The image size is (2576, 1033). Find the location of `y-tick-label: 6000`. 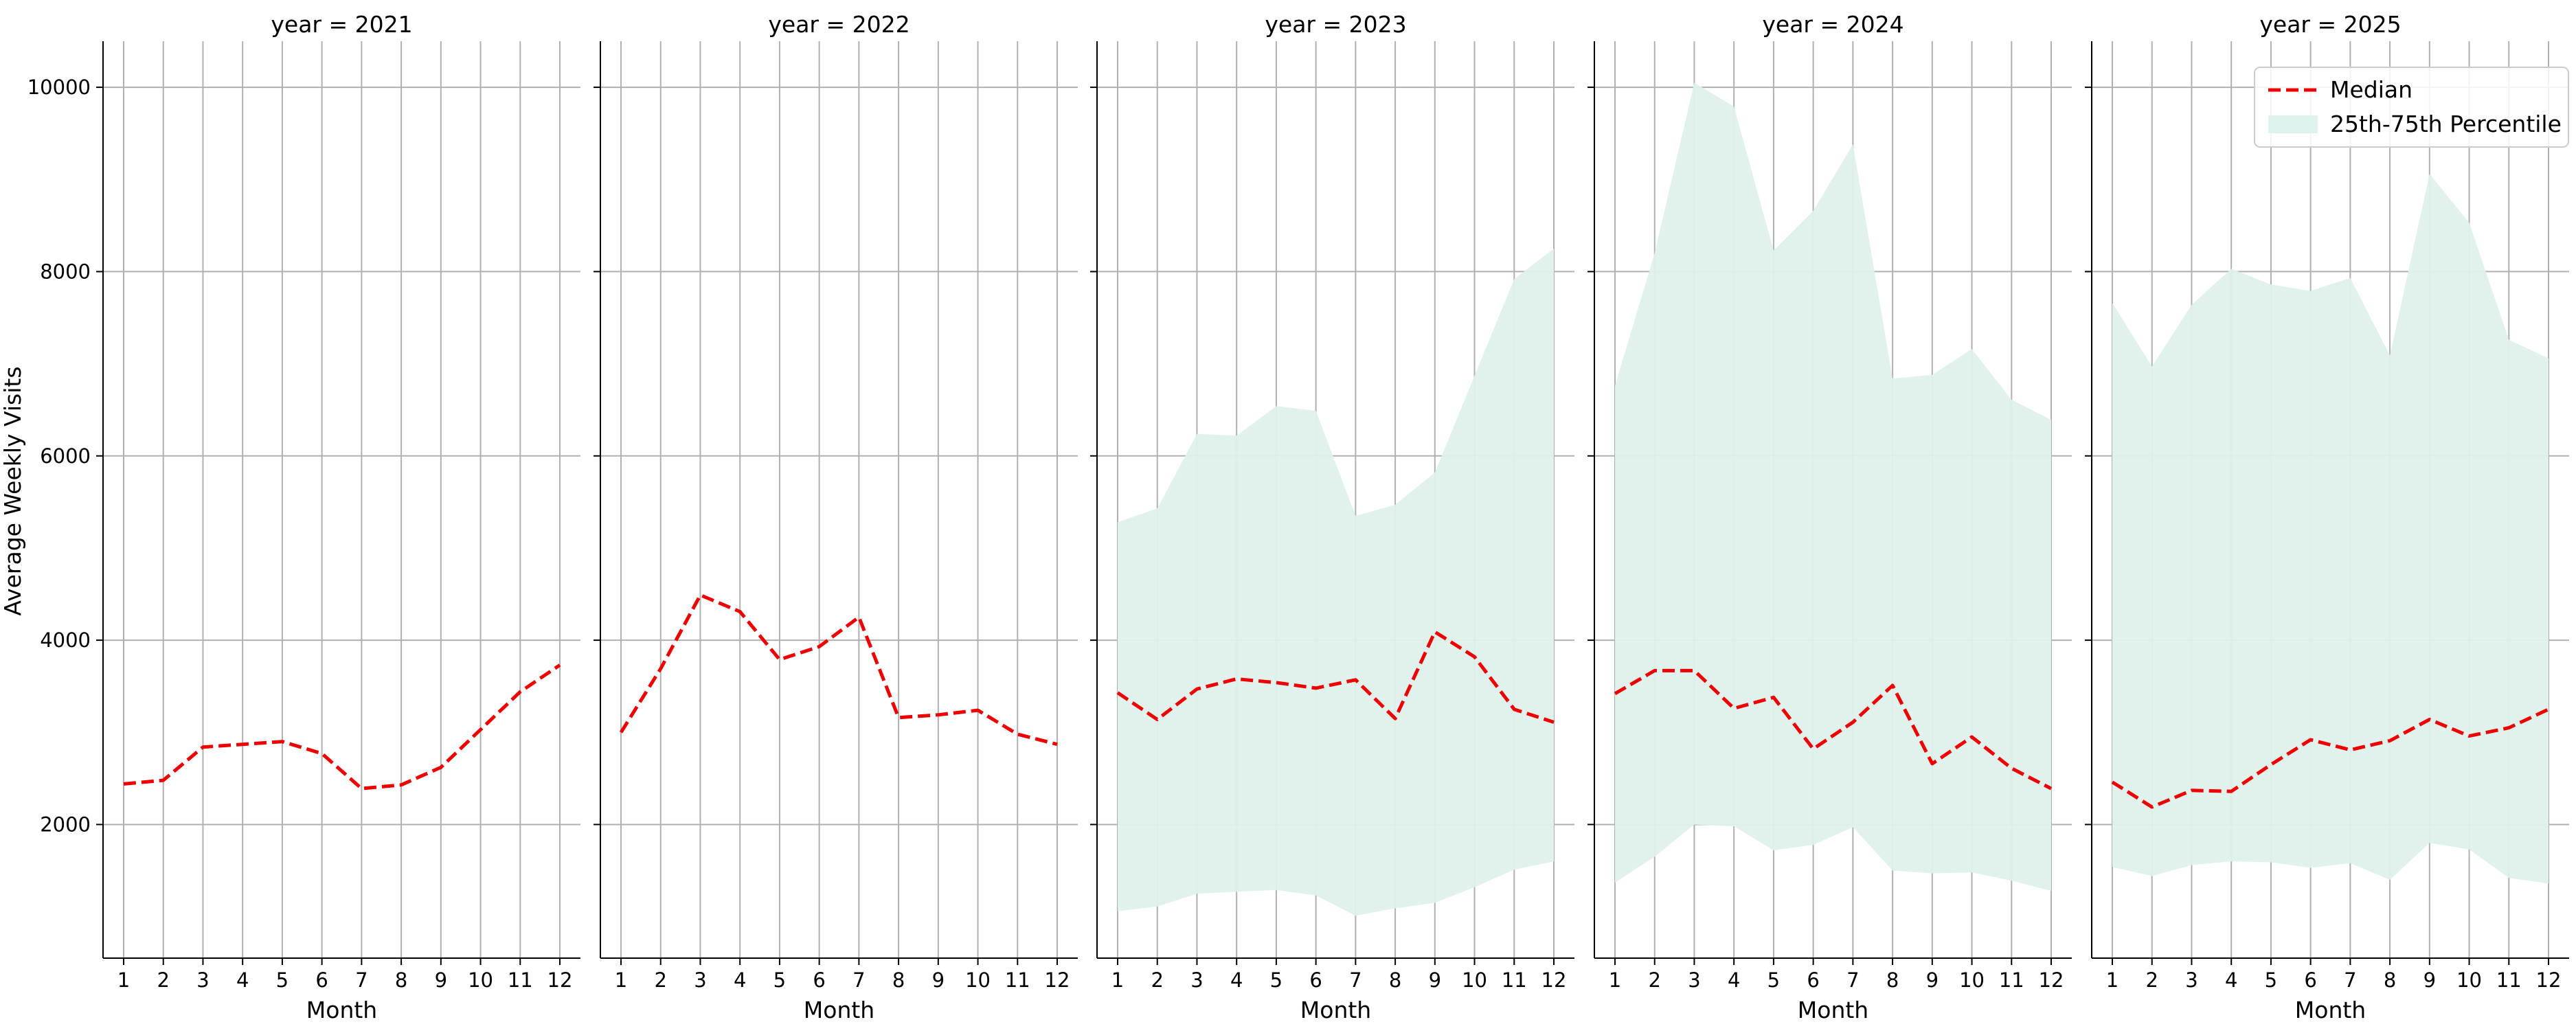

y-tick-label: 6000 is located at coordinates (65, 456).